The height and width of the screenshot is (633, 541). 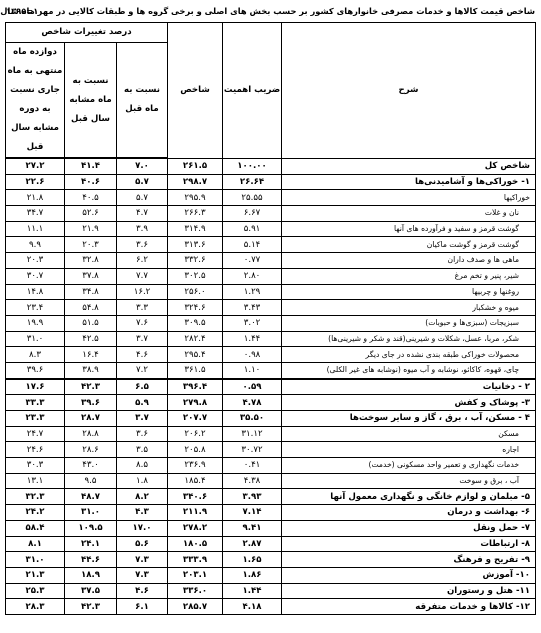 I want to click on table-row: ۷- حمل ونقل ۹.۴۱ ۲۷۸.۲ ۱۷.۰ ۱۰۹.۵ ۵۸.۴, so click(x=270, y=528).